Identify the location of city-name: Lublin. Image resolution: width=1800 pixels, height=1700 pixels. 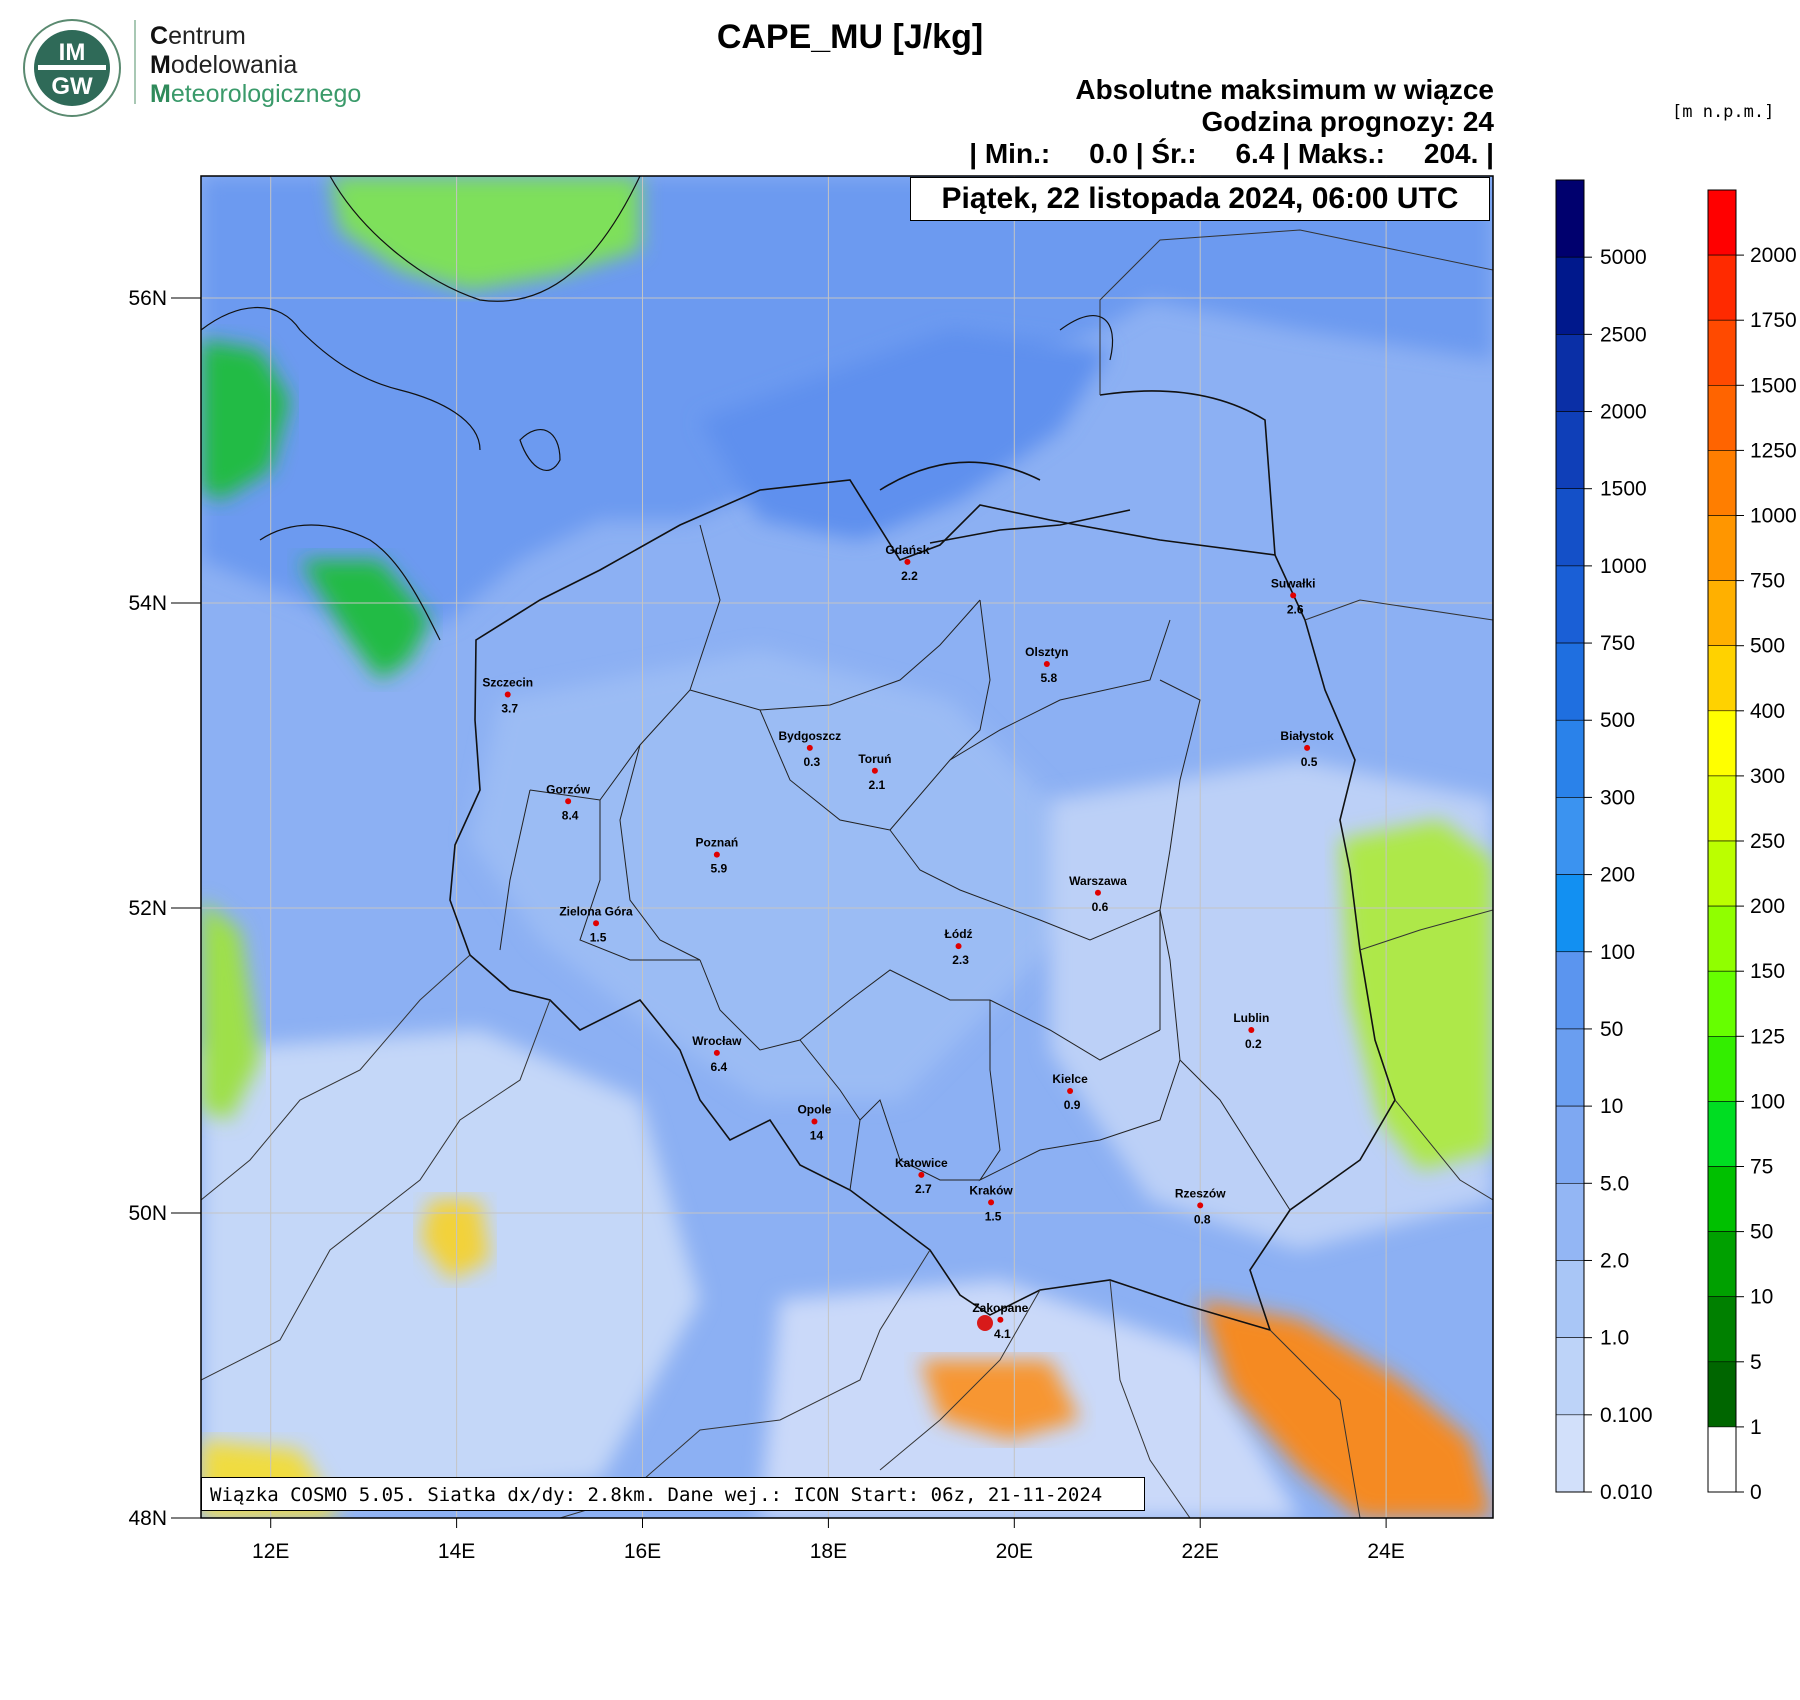
(1251, 1018).